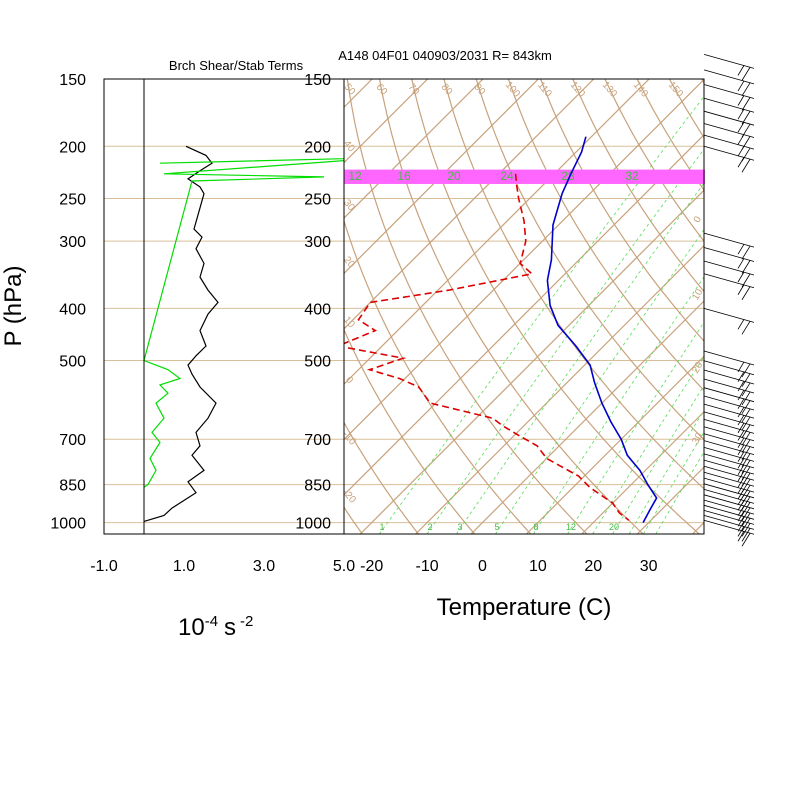 This screenshot has width=800, height=800. Describe the element at coordinates (697, 295) in the screenshot. I see `isotherm-label-right: 10` at that location.